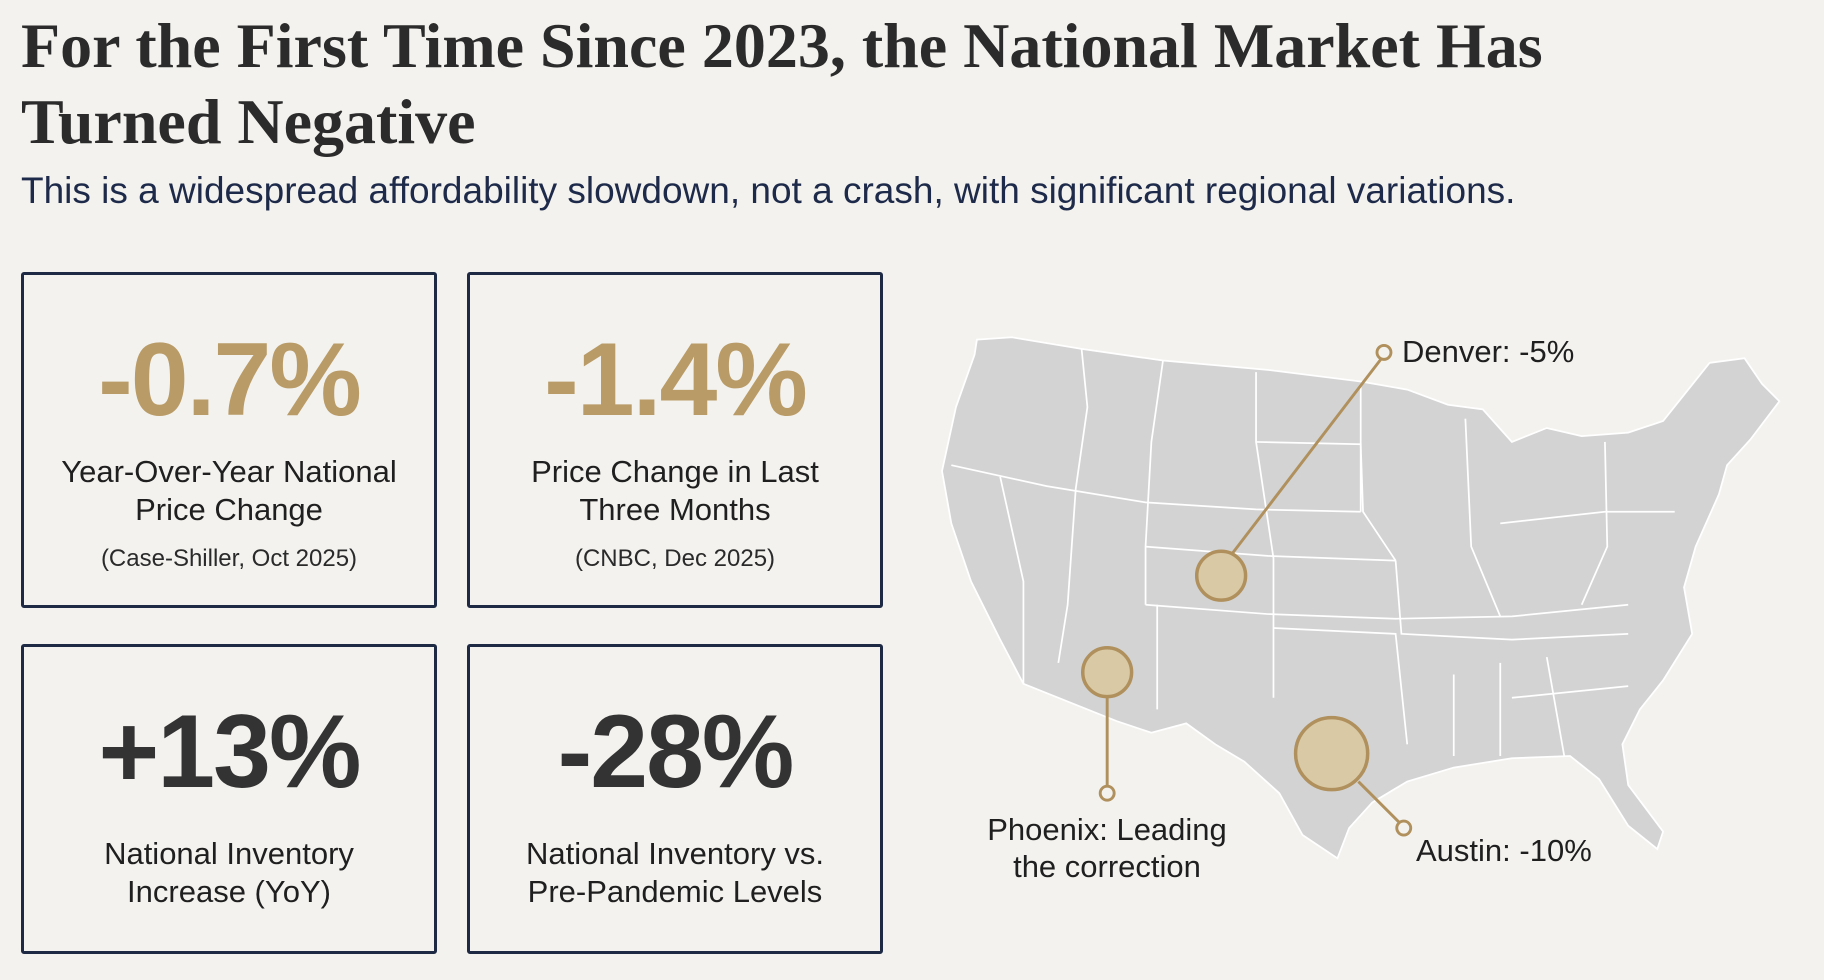  I want to click on stat-label: National Inventory Increase (YoY), so click(229, 872).